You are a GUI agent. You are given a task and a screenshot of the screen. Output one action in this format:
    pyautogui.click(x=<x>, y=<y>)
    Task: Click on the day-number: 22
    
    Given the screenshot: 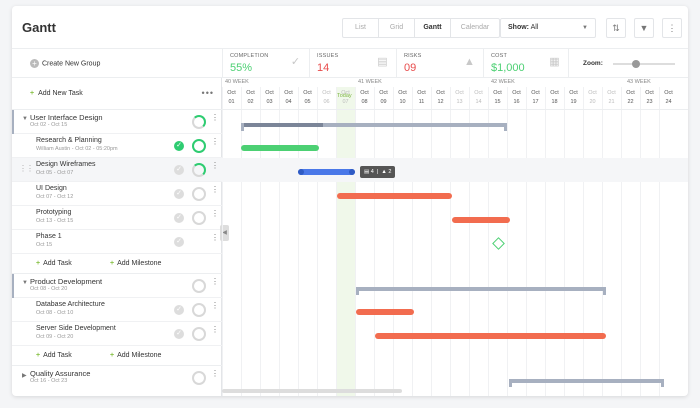 What is the action you would take?
    pyautogui.click(x=630, y=102)
    